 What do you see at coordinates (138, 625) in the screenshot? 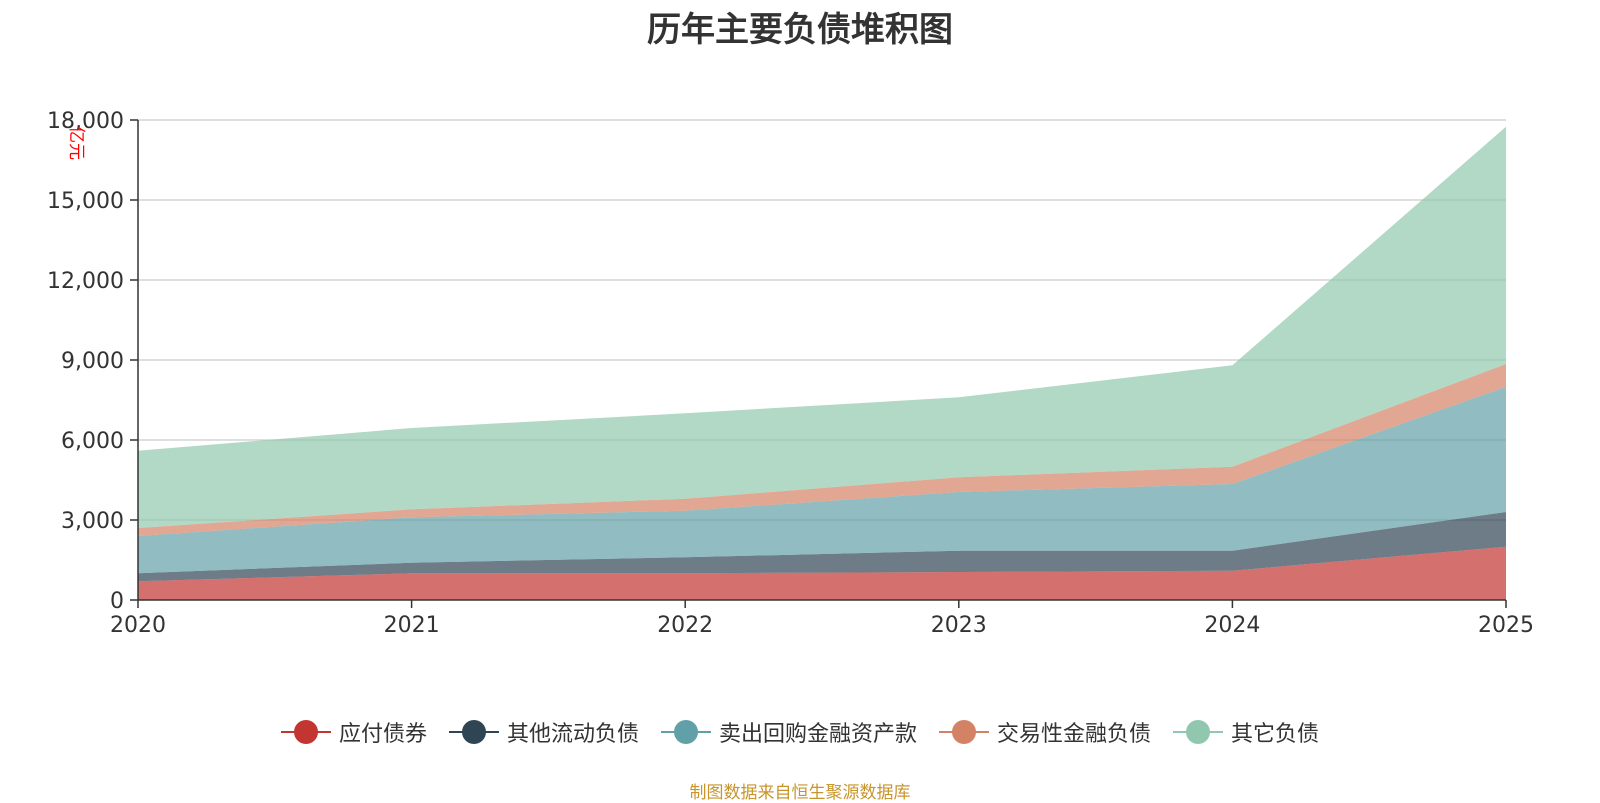
I see `x-tick-label: 2020` at bounding box center [138, 625].